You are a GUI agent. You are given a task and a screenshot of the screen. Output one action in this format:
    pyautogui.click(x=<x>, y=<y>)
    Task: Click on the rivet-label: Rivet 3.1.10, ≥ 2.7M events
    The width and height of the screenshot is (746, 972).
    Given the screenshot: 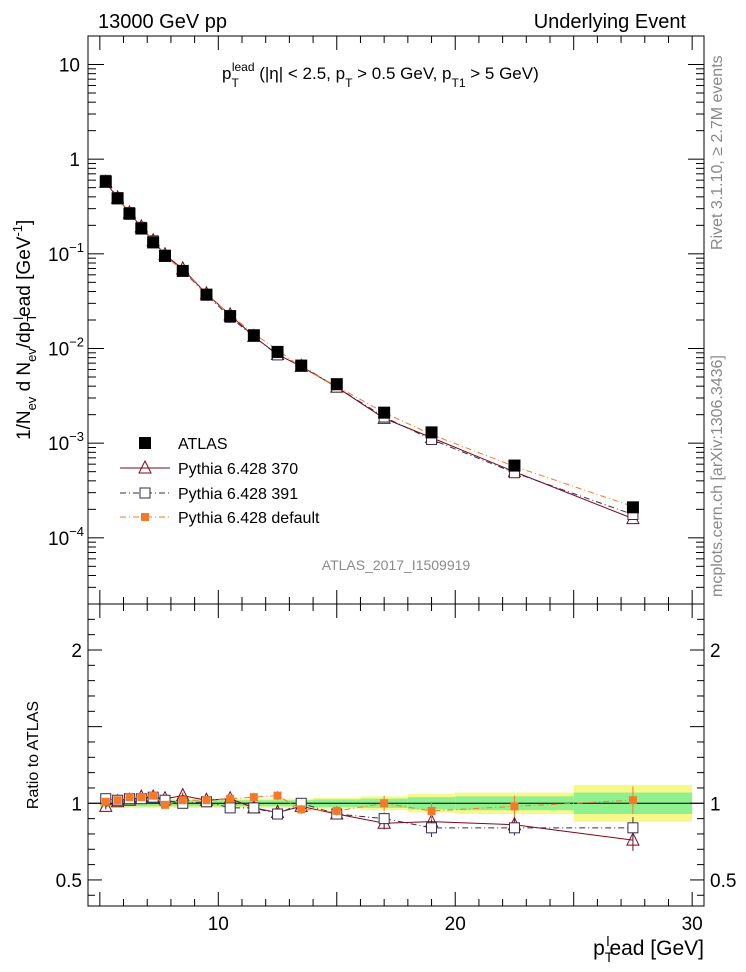 What is the action you would take?
    pyautogui.click(x=717, y=152)
    